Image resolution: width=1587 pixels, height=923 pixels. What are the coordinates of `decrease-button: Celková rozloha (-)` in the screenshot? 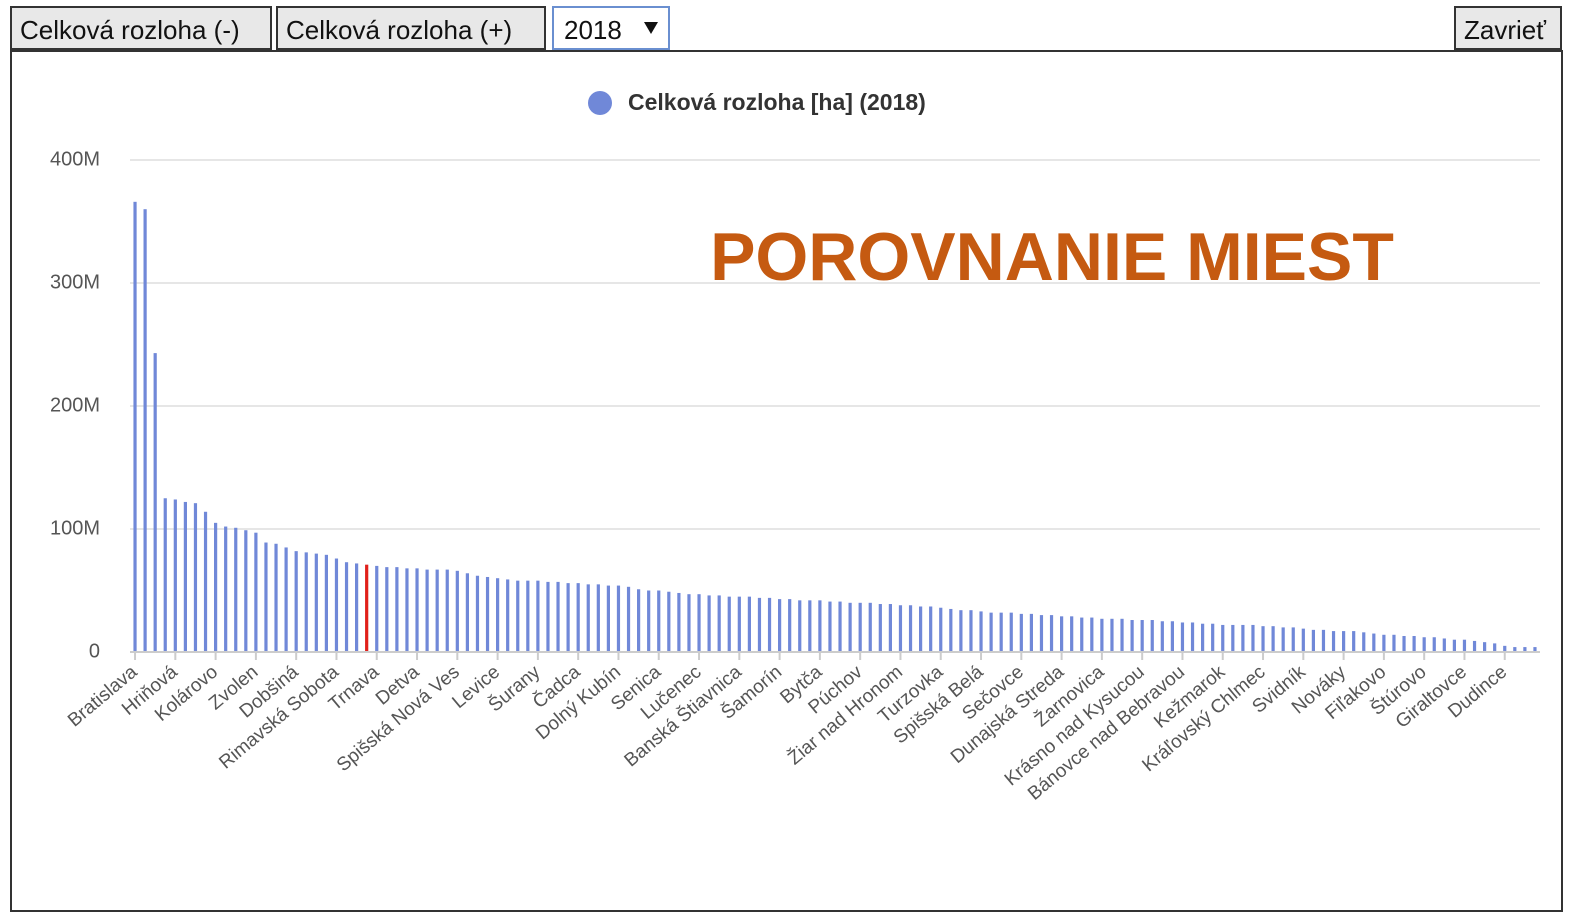 It's located at (141, 28).